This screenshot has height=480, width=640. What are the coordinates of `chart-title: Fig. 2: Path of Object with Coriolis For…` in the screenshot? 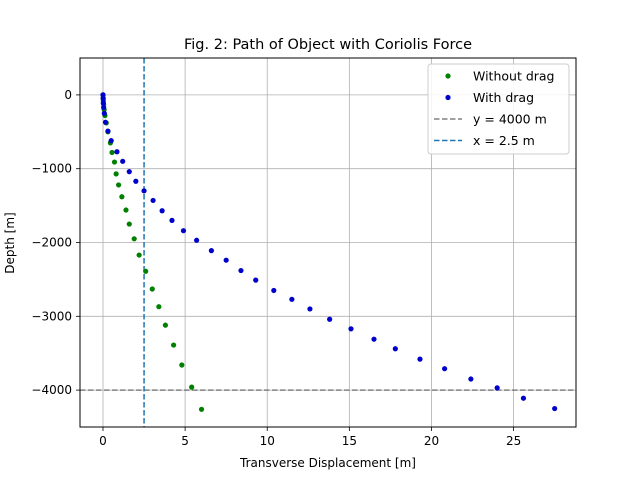 It's located at (328, 45).